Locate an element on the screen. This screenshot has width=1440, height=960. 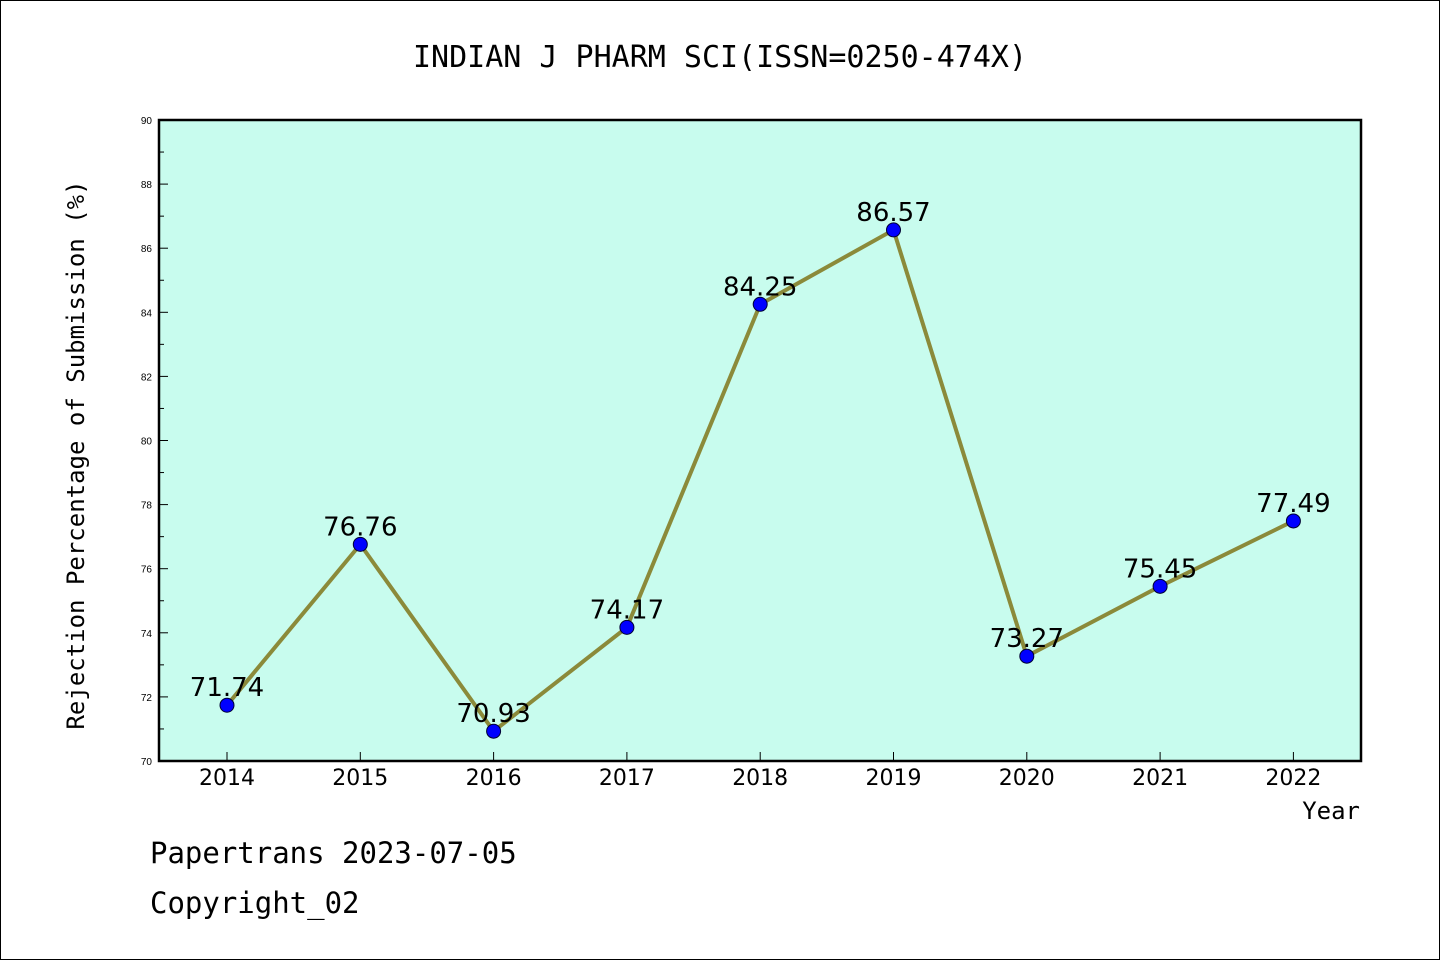
y-tick-label: 76 is located at coordinates (147, 570).